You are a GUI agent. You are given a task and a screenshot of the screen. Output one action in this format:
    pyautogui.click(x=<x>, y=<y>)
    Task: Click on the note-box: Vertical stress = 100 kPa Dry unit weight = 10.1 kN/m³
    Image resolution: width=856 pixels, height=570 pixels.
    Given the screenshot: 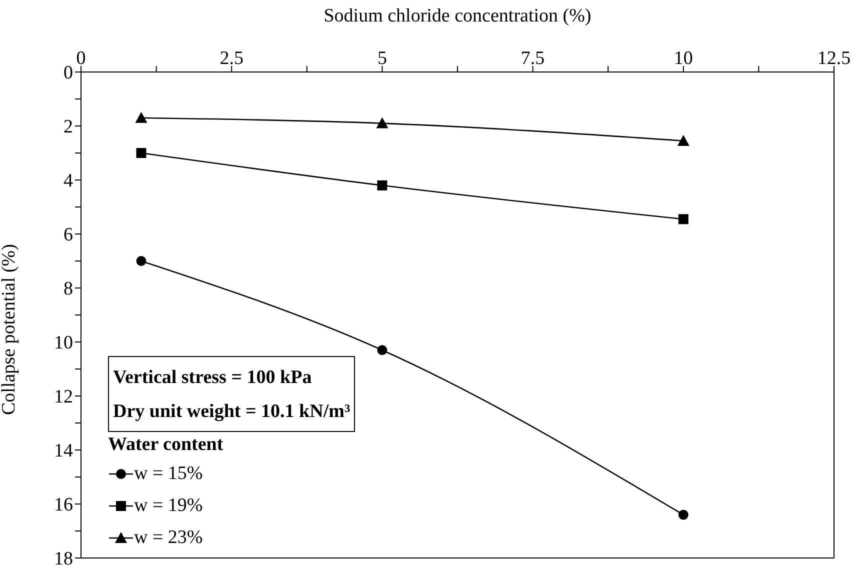 What is the action you would take?
    pyautogui.click(x=232, y=394)
    